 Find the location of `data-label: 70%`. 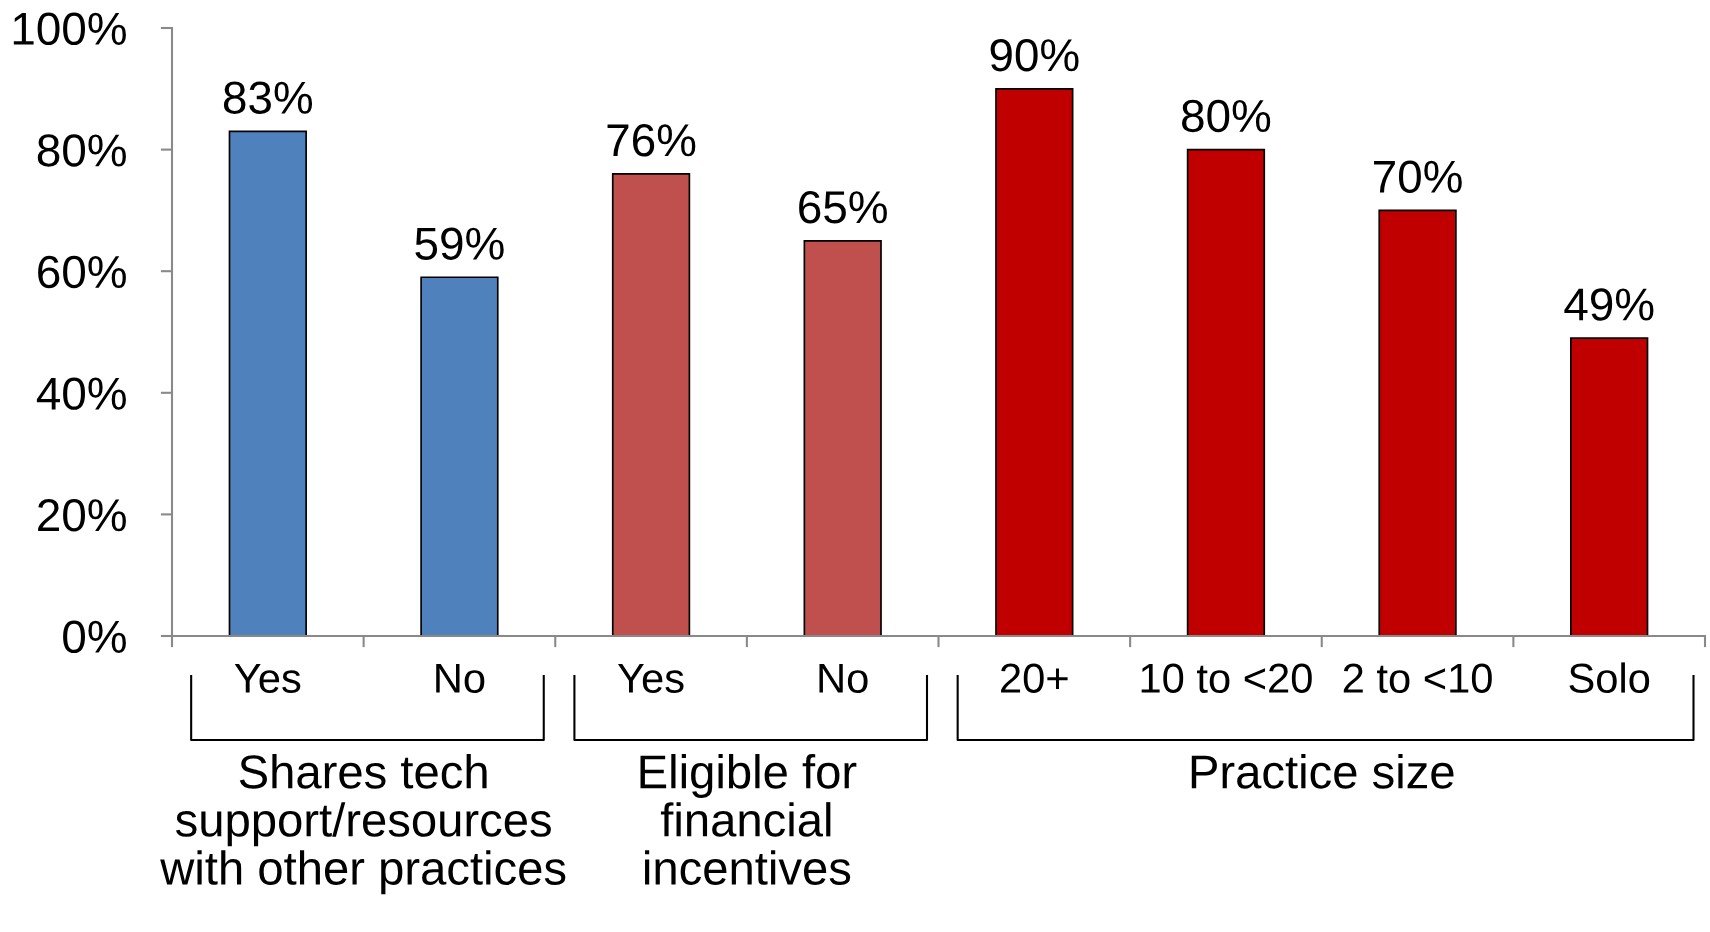

data-label: 70% is located at coordinates (1418, 177).